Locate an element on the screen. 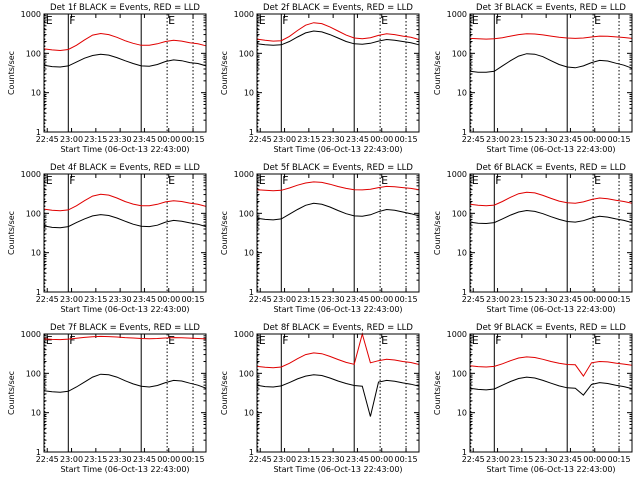 The width and height of the screenshot is (640, 480). chart-title: Det 9f BLACK = Events, RED = LLD is located at coordinates (551, 328).